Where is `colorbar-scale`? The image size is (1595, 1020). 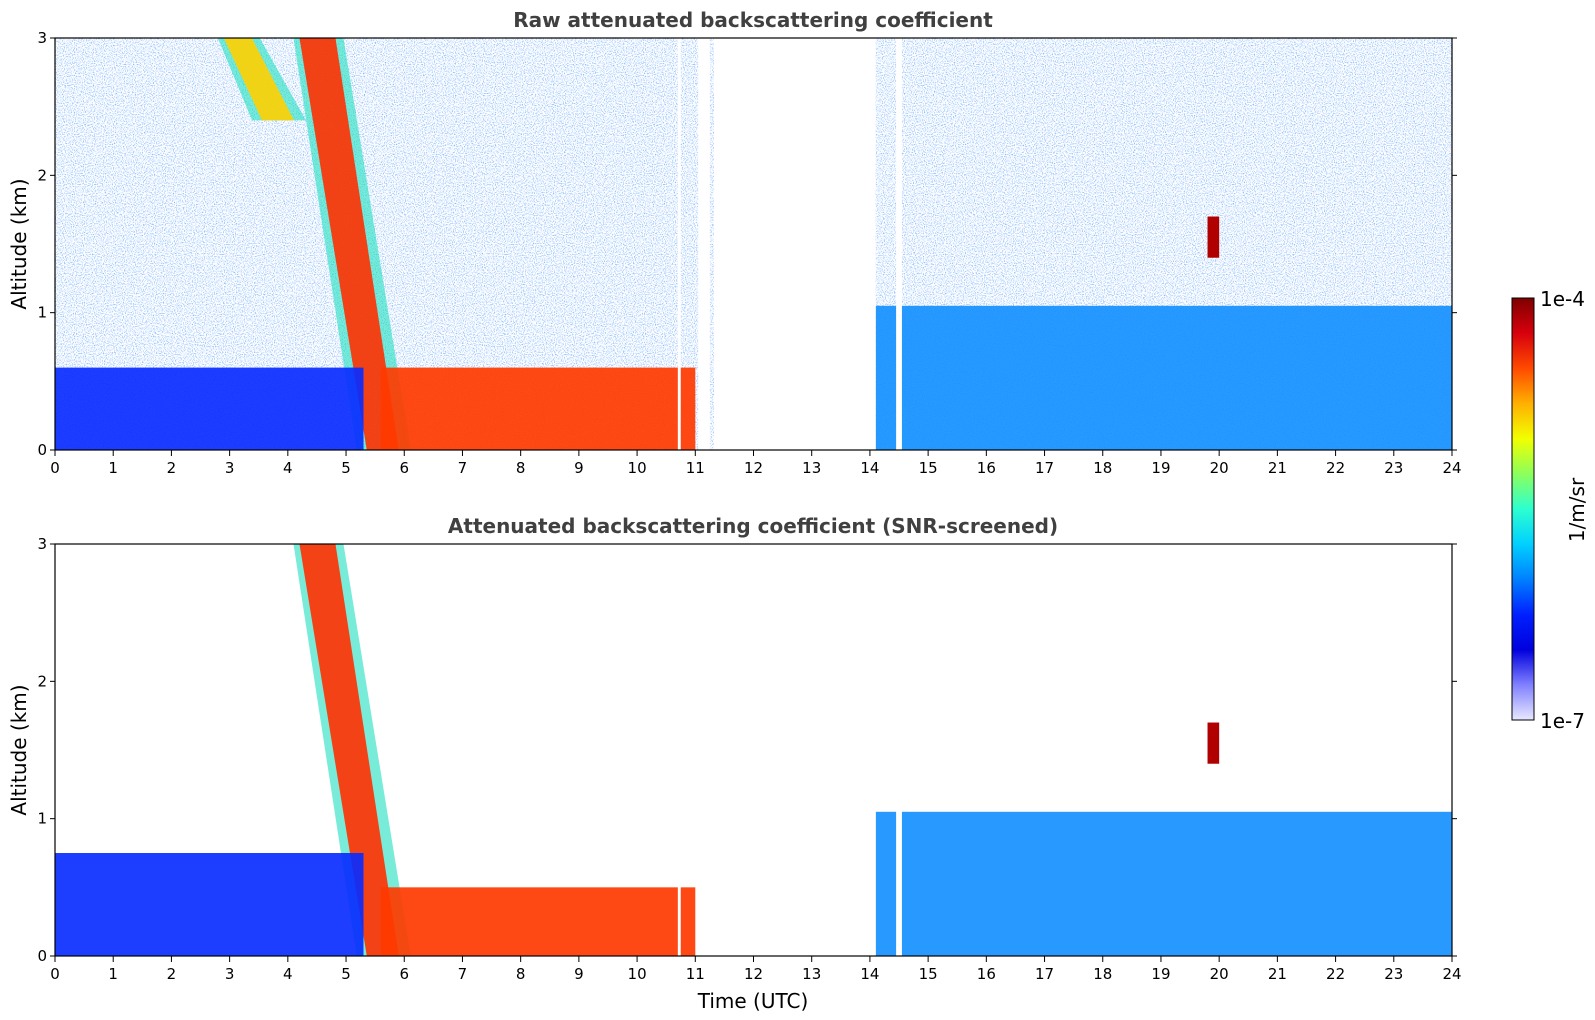 colorbar-scale is located at coordinates (1523, 509).